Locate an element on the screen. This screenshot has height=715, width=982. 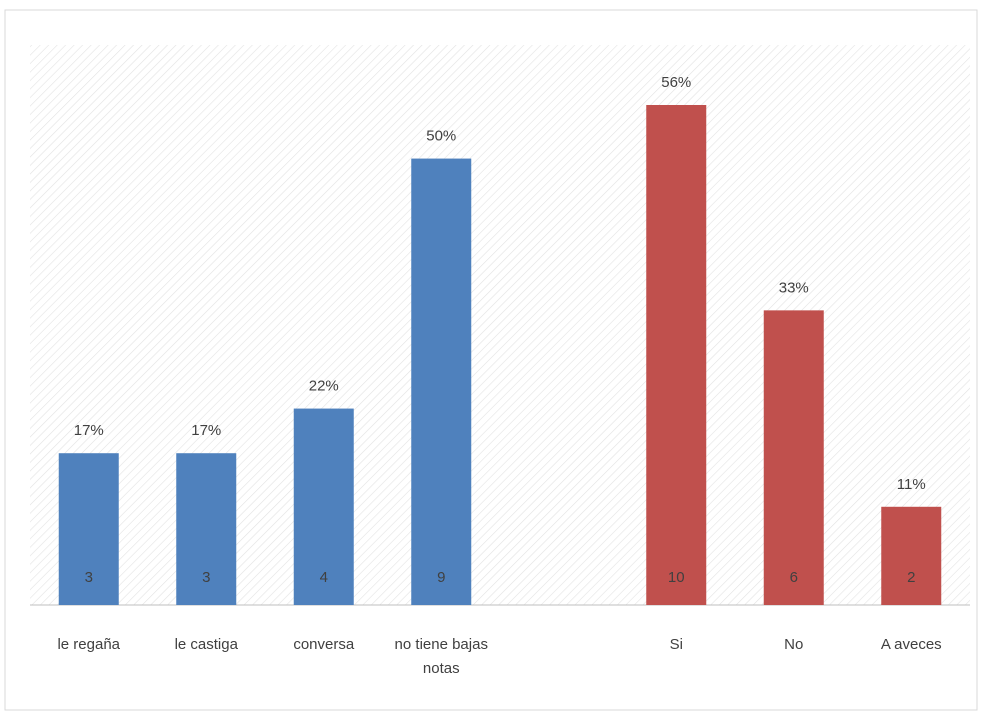
value-label: 56% is located at coordinates (676, 82).